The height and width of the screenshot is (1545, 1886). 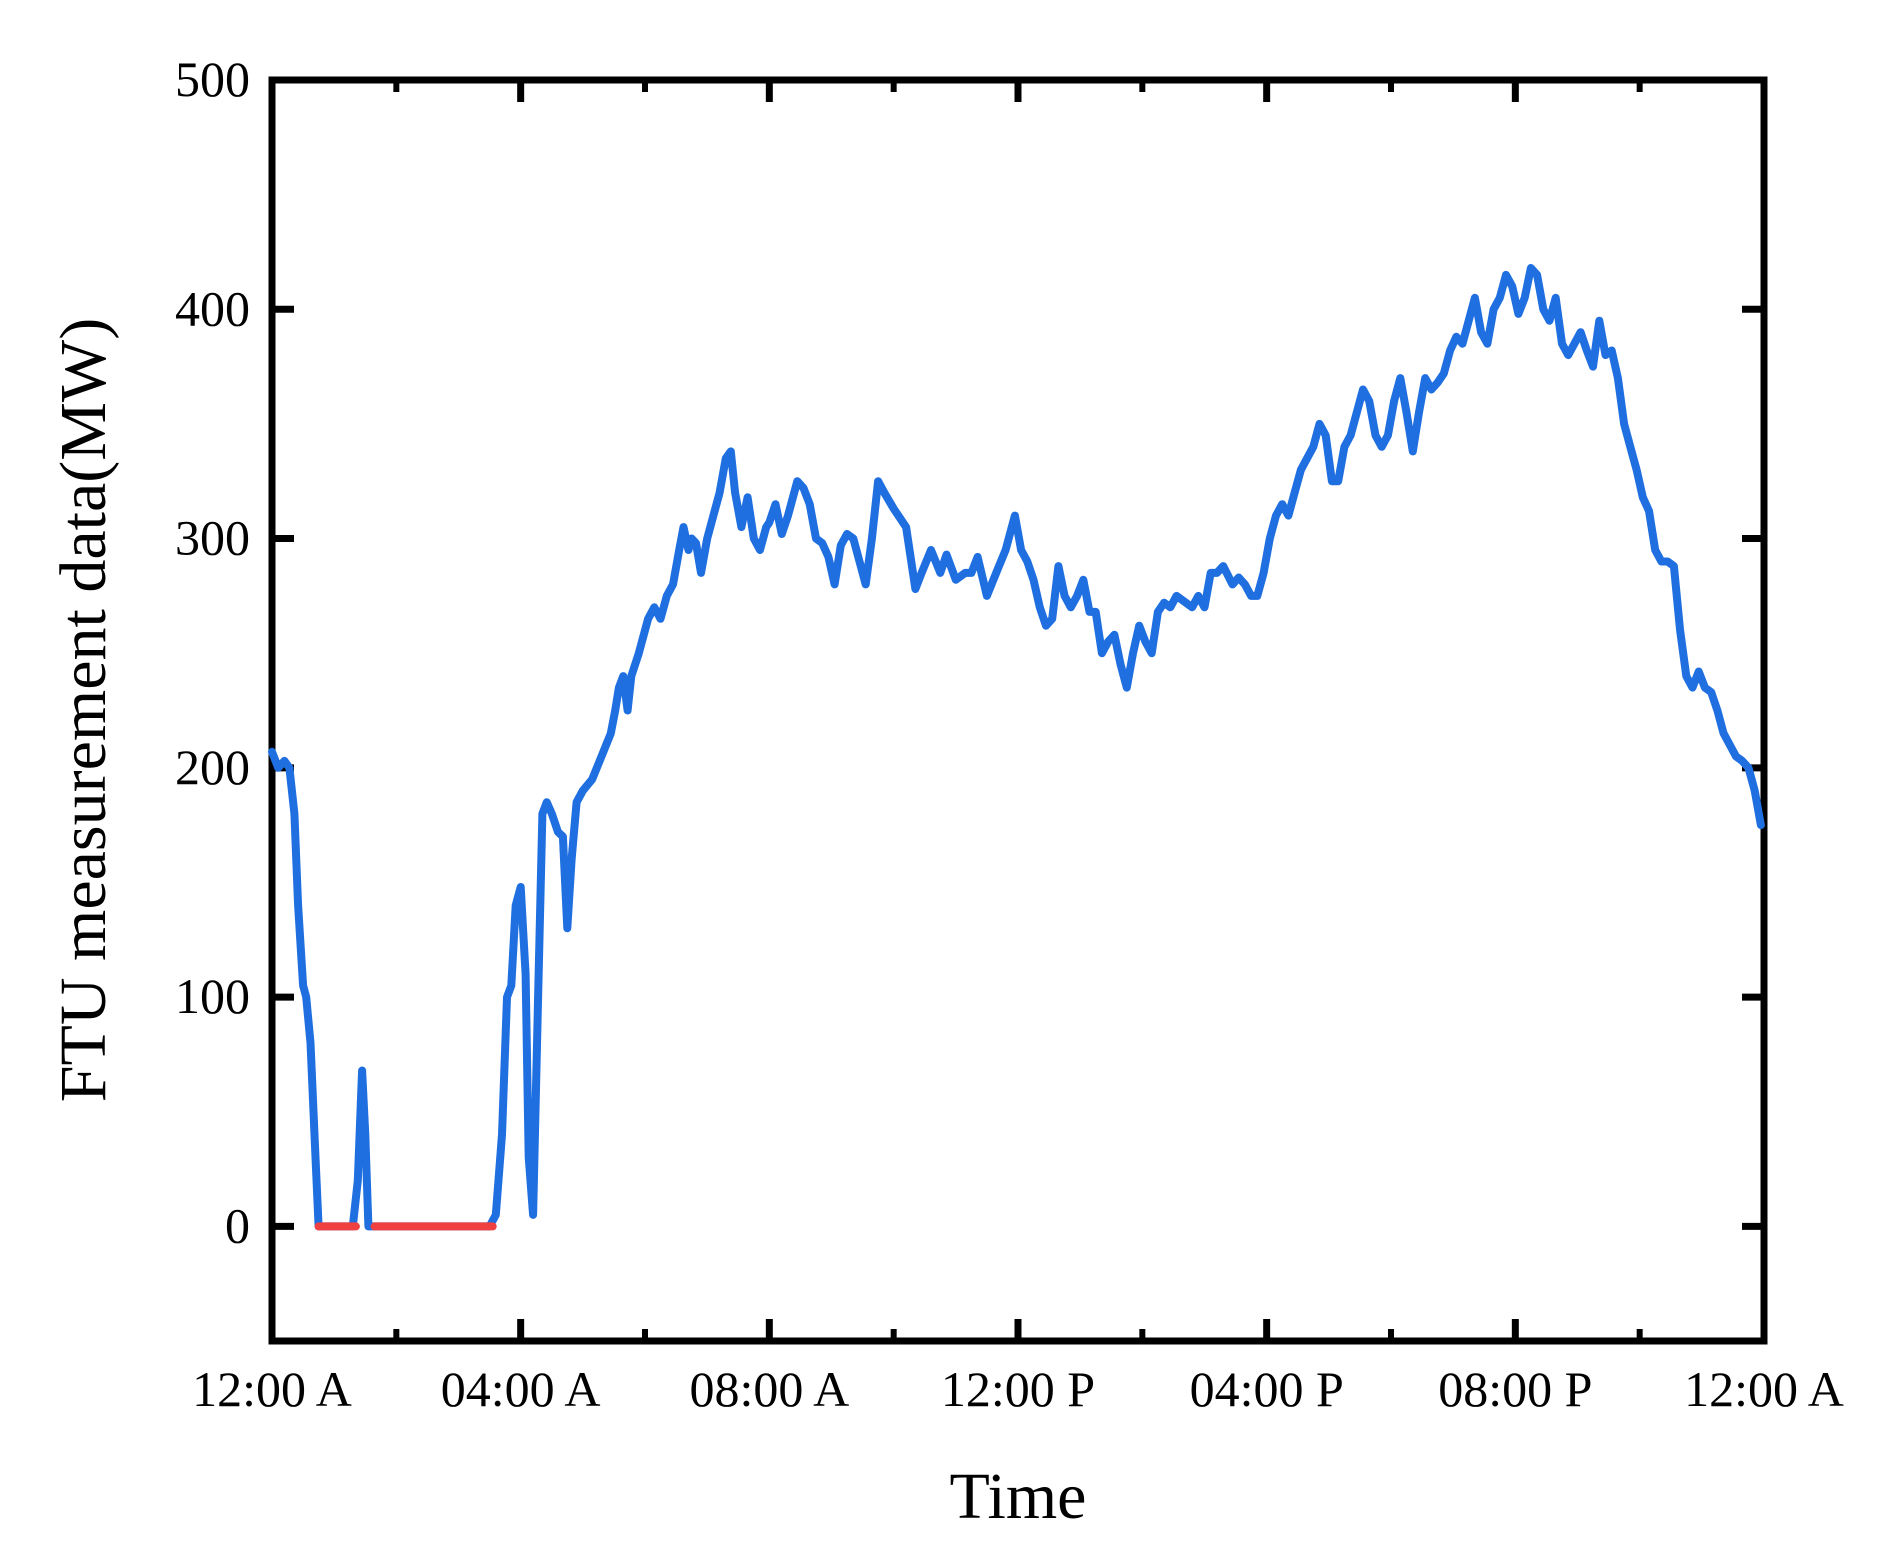 What do you see at coordinates (769, 1389) in the screenshot?
I see `x-tick-label: 08:00 A` at bounding box center [769, 1389].